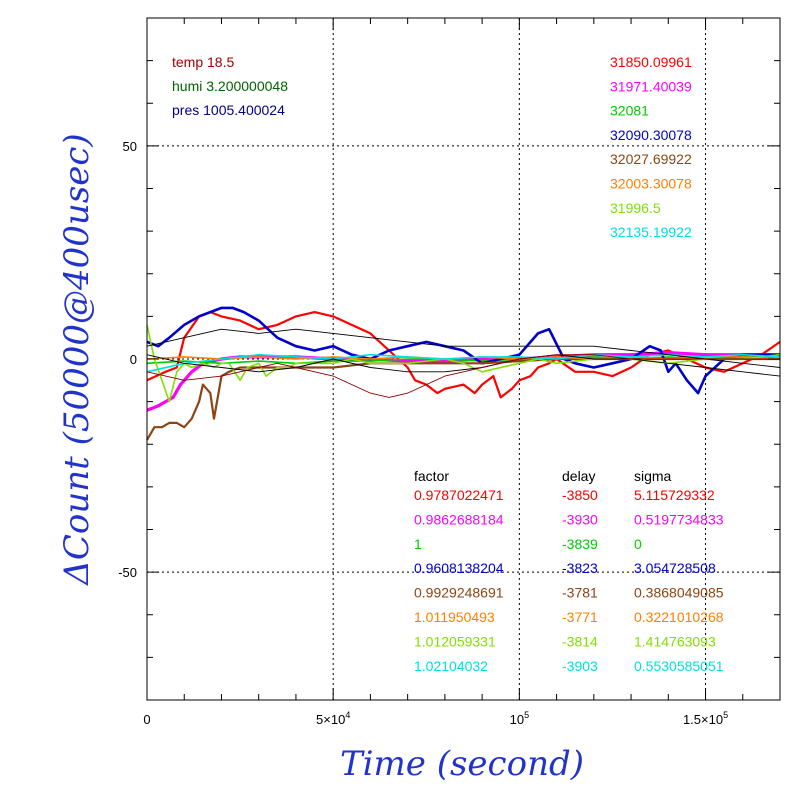  What do you see at coordinates (130, 146) in the screenshot?
I see `y-tick-label: 50` at bounding box center [130, 146].